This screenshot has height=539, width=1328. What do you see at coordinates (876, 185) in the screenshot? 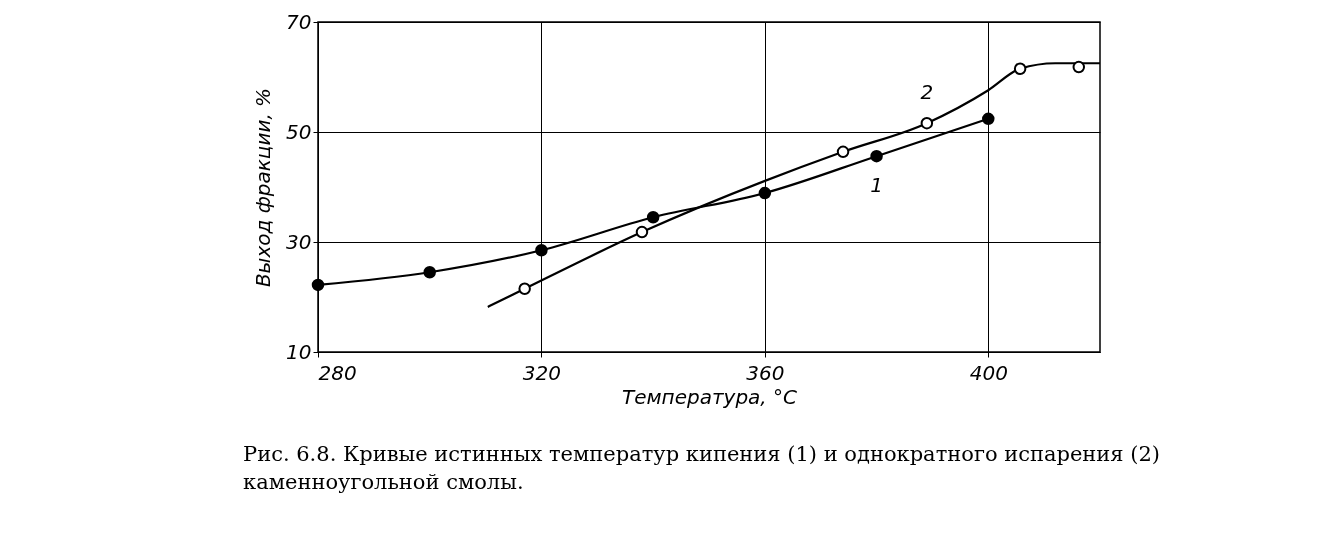
I see `series-label: 1` at bounding box center [876, 185].